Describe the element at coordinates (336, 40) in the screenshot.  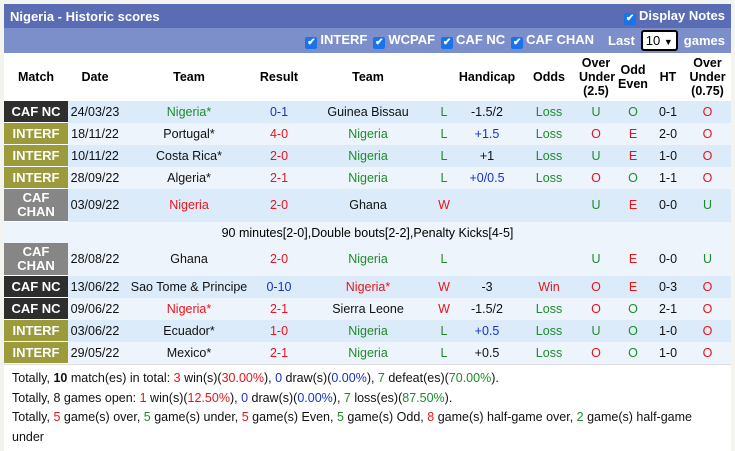
I see `filter-interf: ✔ INTERF` at that location.